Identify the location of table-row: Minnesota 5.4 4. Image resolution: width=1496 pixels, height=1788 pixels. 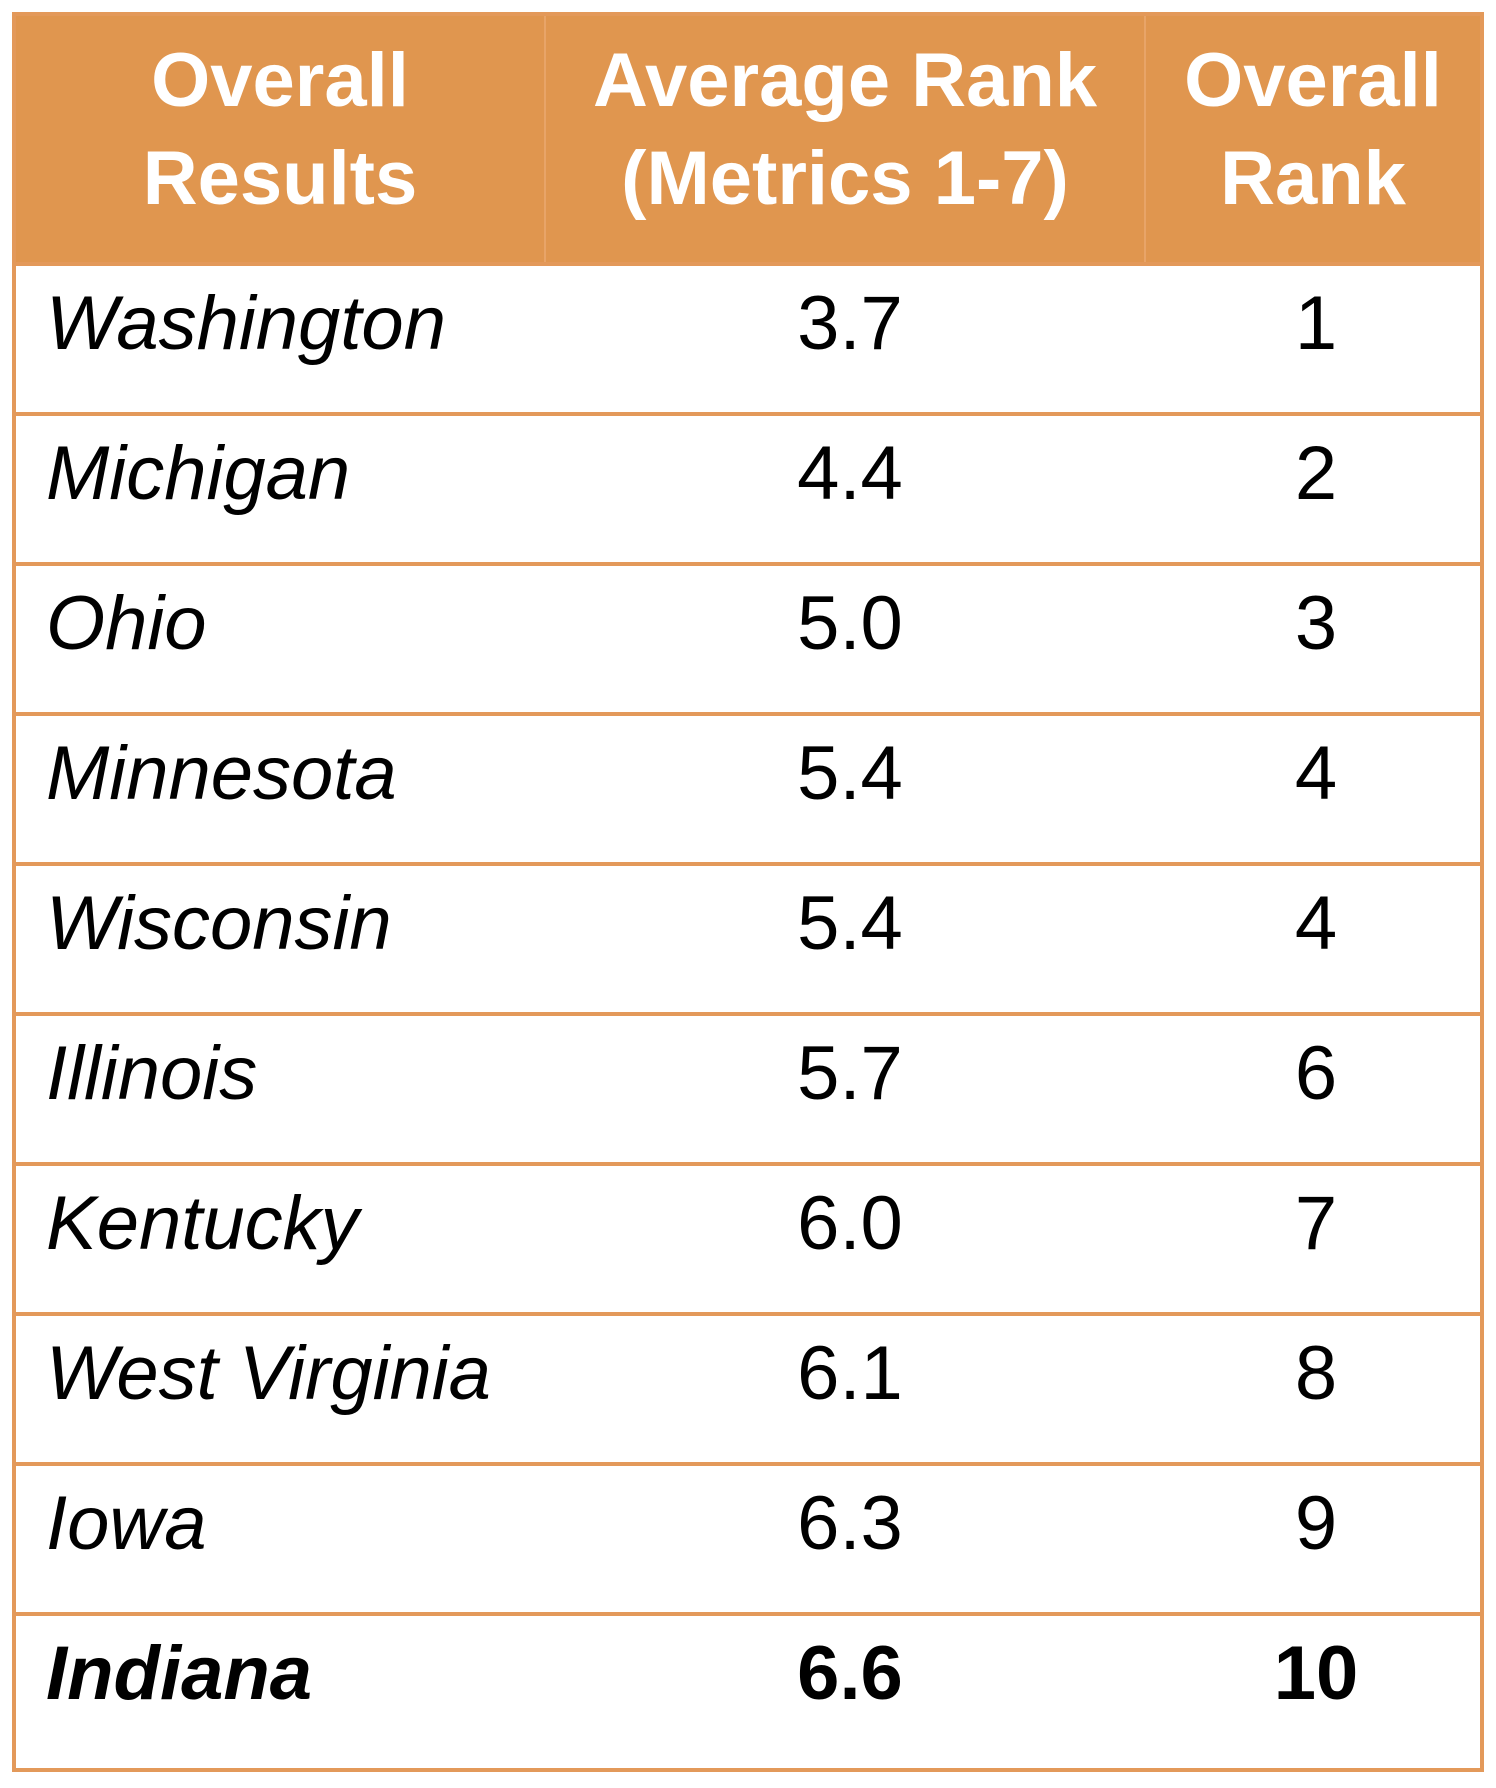
(748, 791).